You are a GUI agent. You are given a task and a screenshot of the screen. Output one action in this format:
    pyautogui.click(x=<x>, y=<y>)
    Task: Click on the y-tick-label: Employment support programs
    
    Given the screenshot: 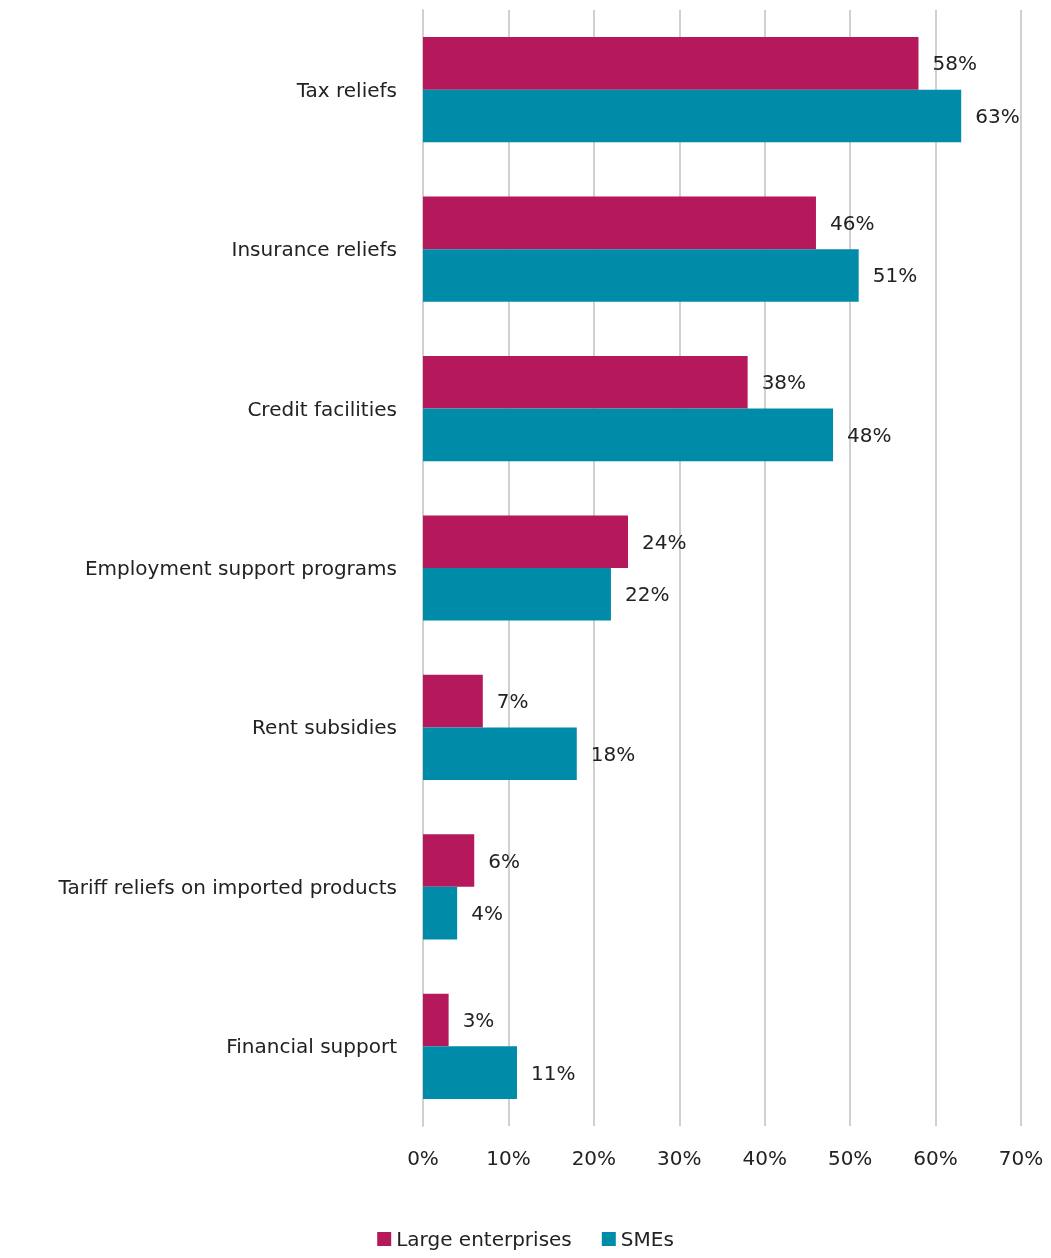 What is the action you would take?
    pyautogui.click(x=240, y=568)
    